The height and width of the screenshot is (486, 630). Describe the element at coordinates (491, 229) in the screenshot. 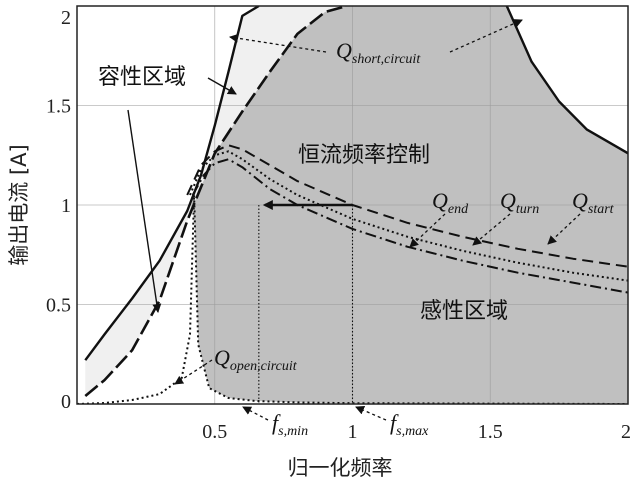

I see `q-turn-pointer` at that location.